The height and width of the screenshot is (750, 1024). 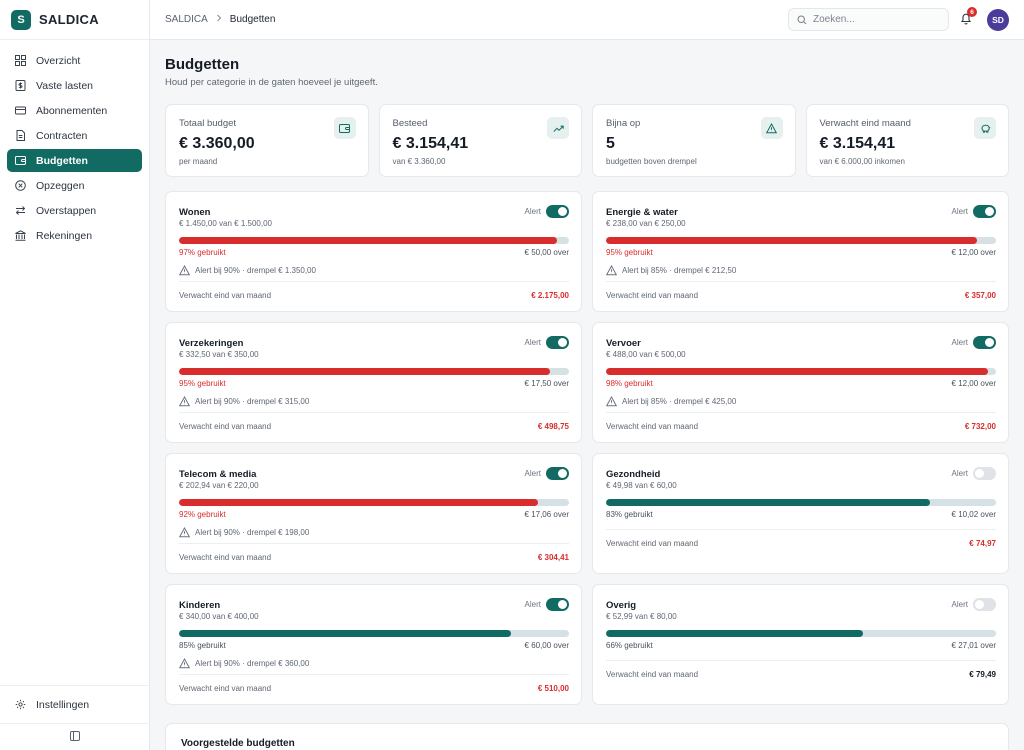 I want to click on sidebar-item-contracten: Contracten, so click(x=74, y=135).